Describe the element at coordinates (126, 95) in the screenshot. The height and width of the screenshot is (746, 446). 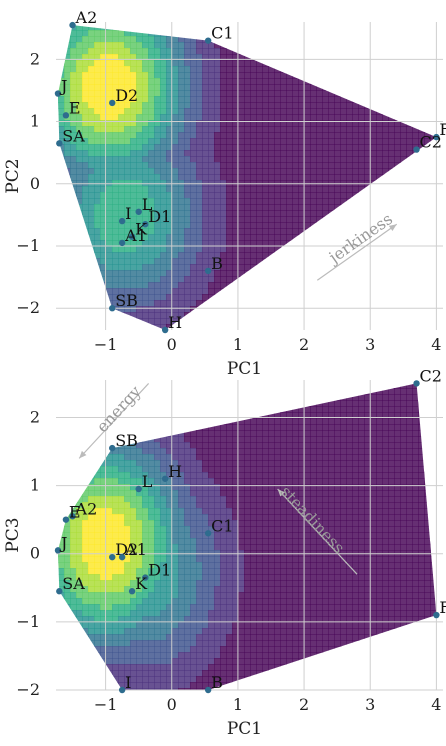
I see `data-point-label: D2` at that location.